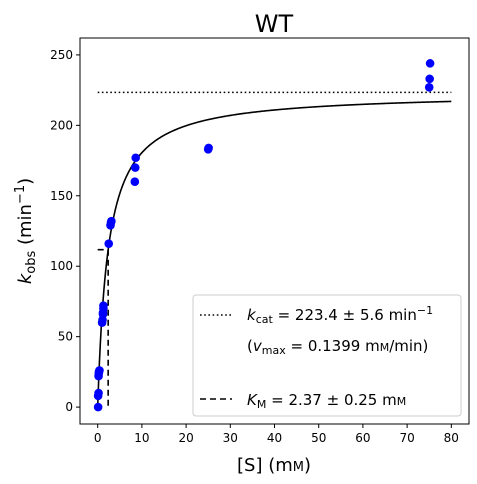 The width and height of the screenshot is (477, 484). I want to click on x-ticks: 0 10 20 30 40 50 60 70 80, so click(276, 434).